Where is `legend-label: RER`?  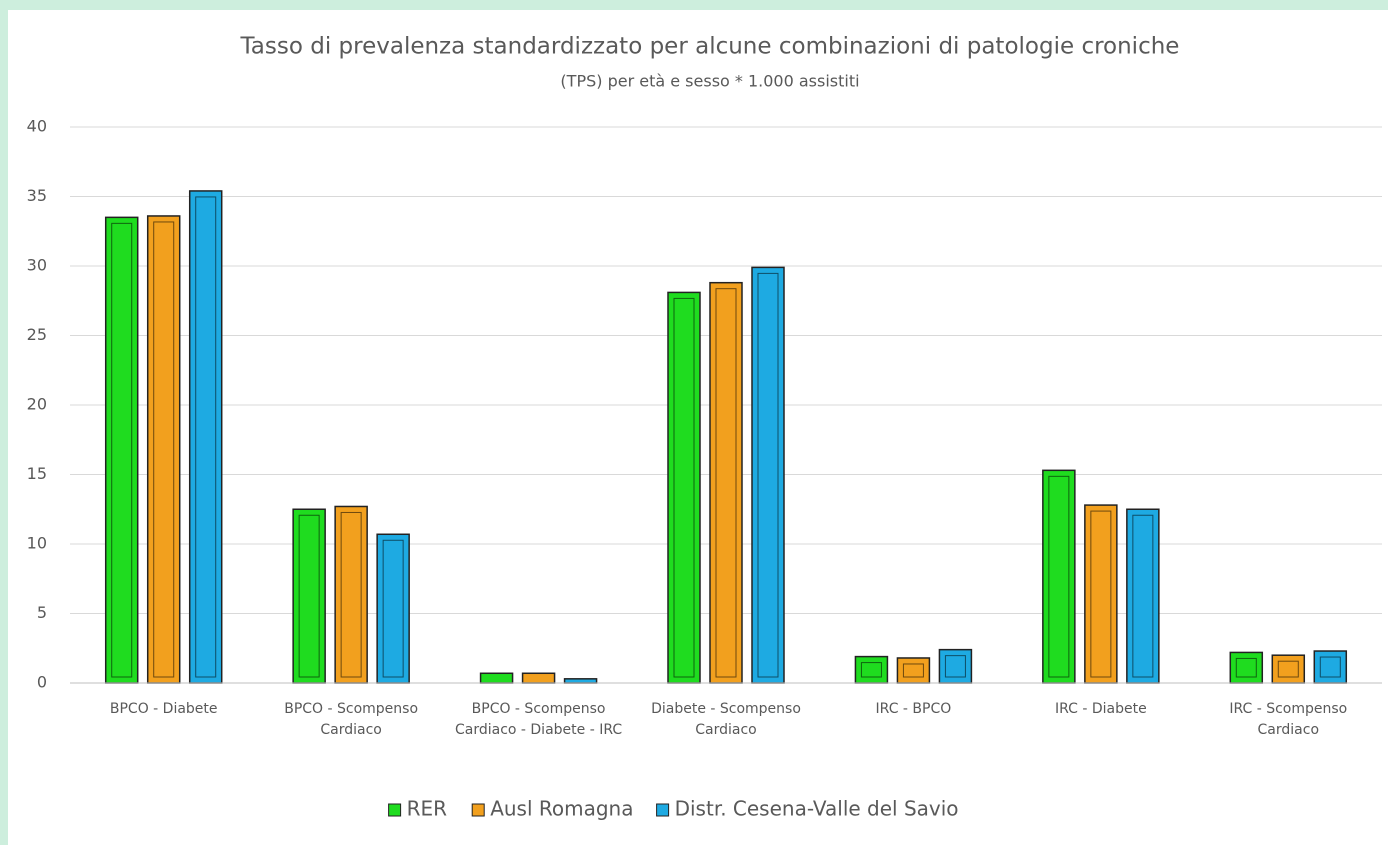
legend-label: RER is located at coordinates (427, 809).